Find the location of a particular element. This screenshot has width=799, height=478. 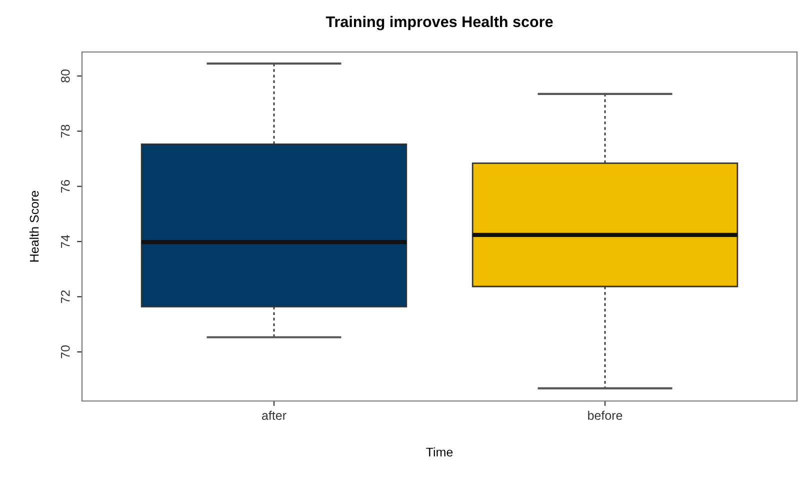

y-tick-label: 78 is located at coordinates (65, 131).